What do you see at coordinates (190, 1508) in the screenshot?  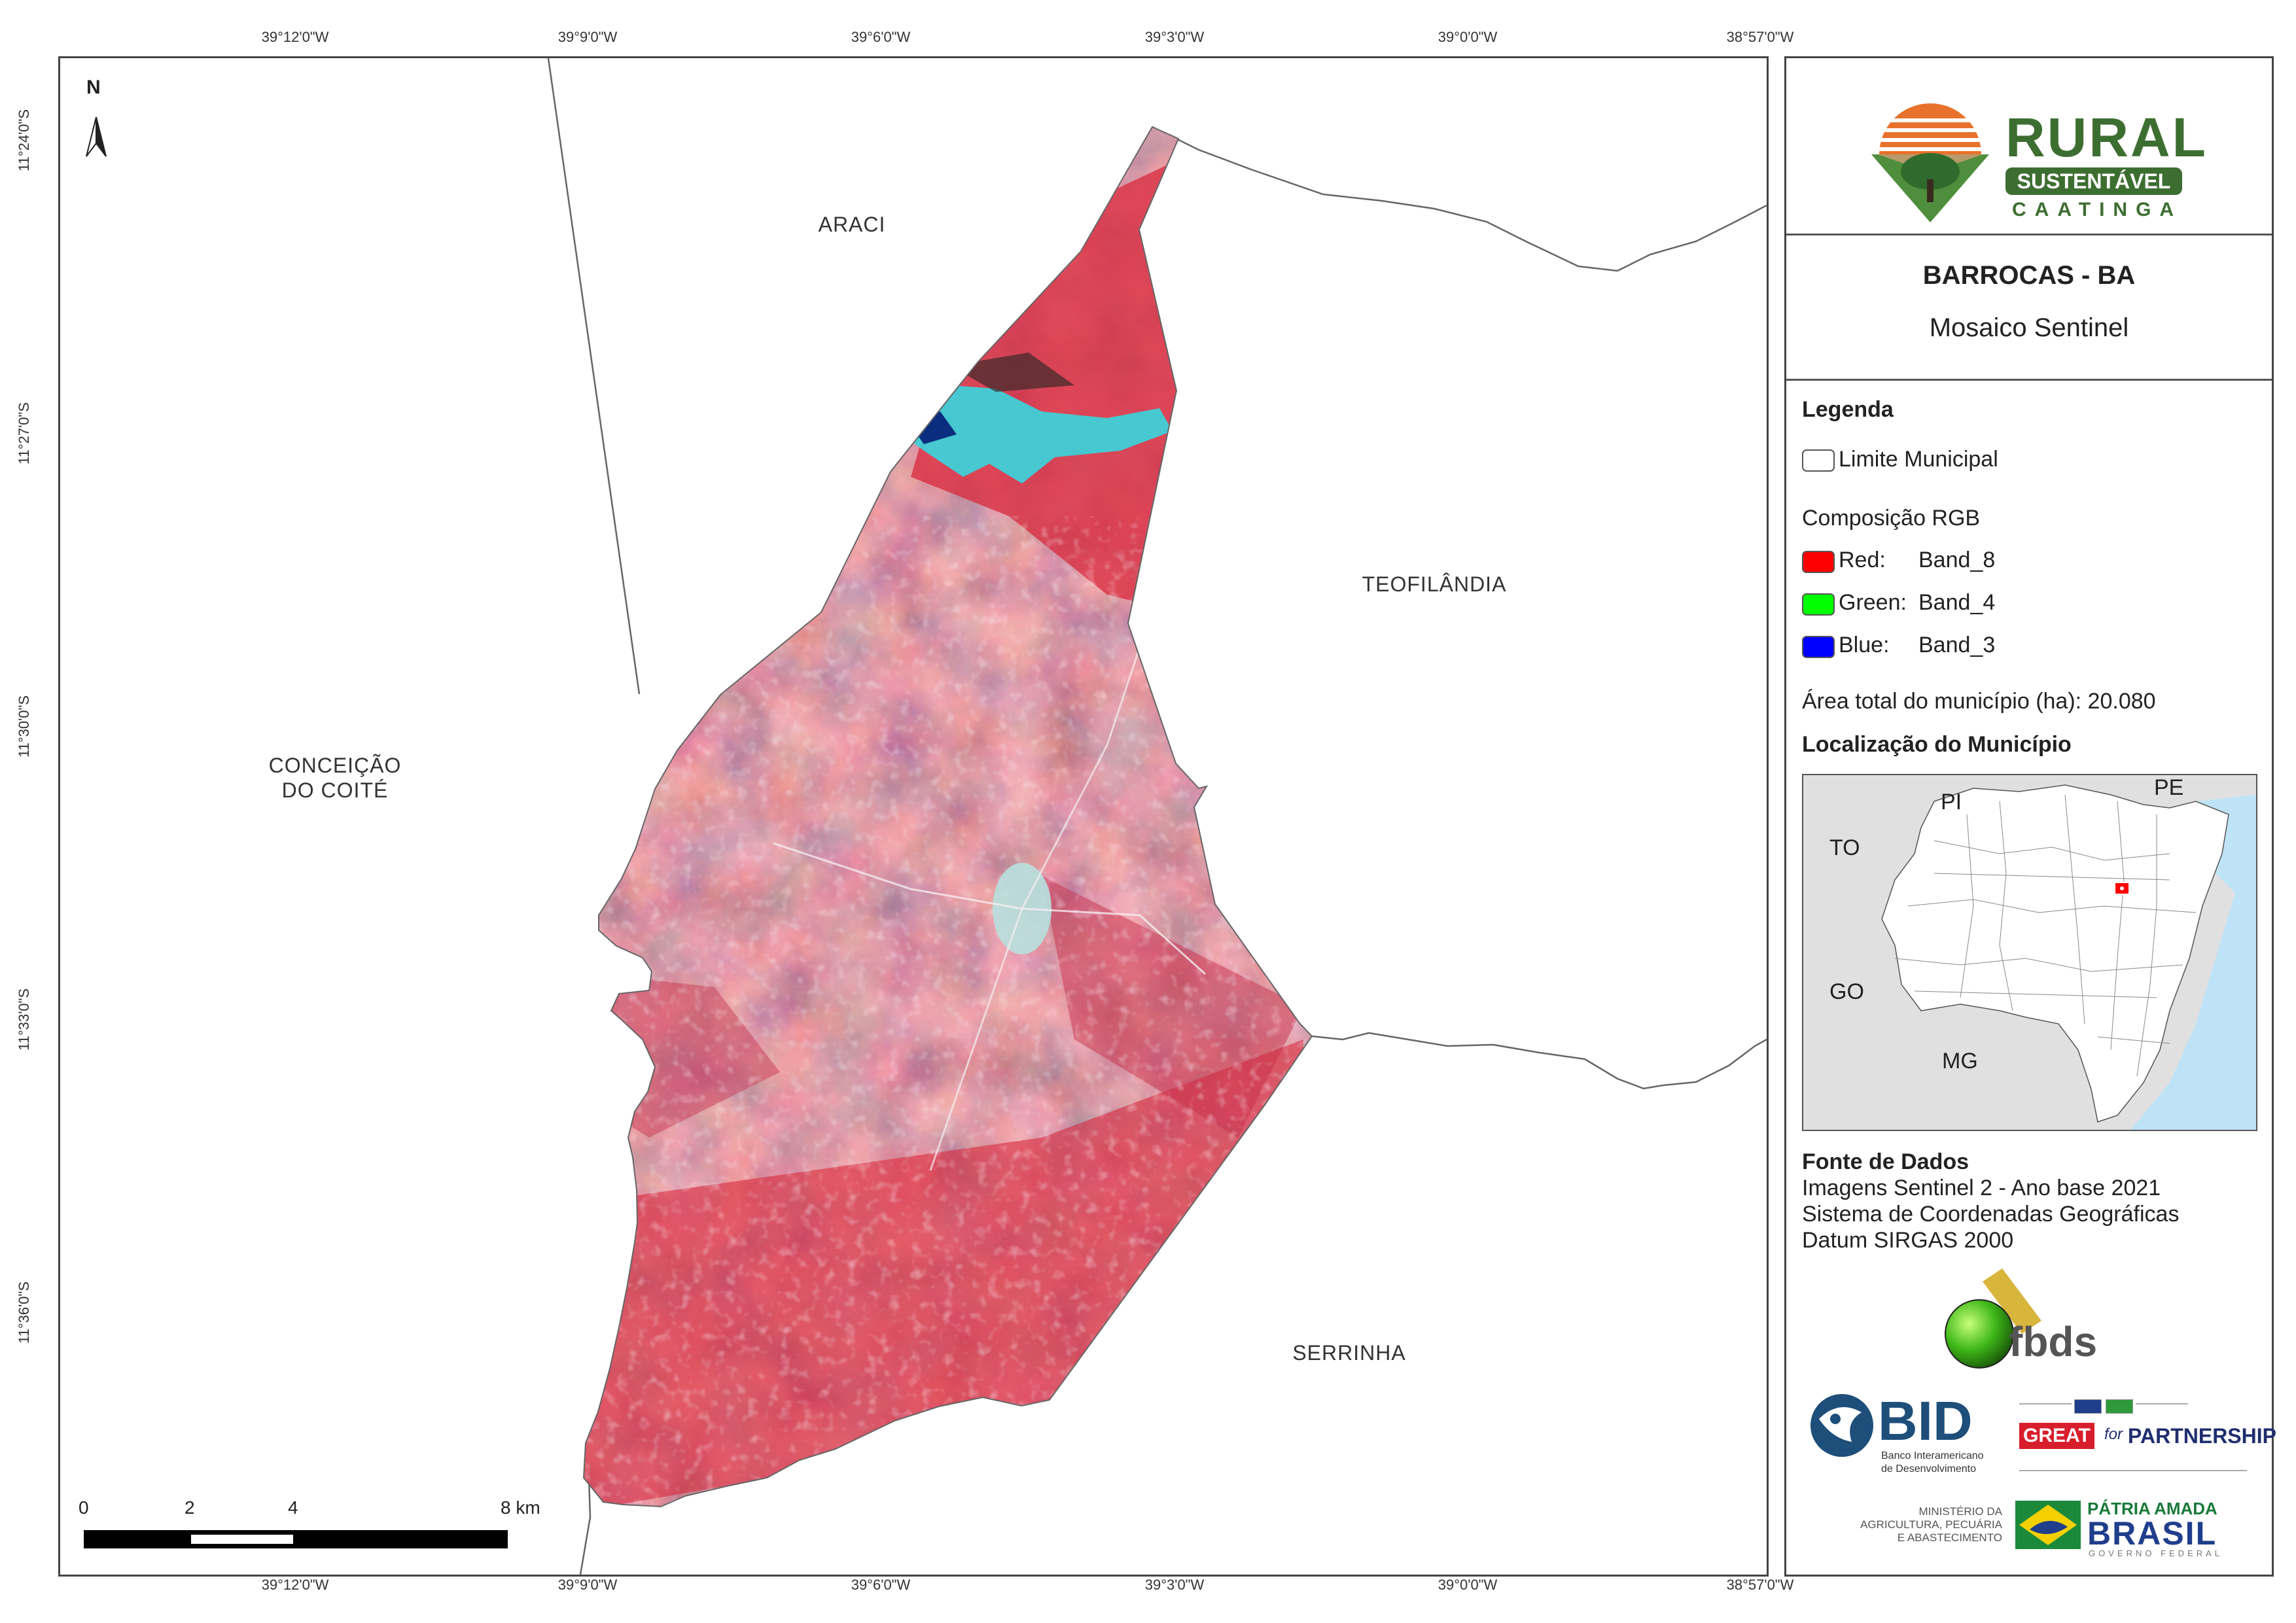 I see `scale-label-2: 2` at bounding box center [190, 1508].